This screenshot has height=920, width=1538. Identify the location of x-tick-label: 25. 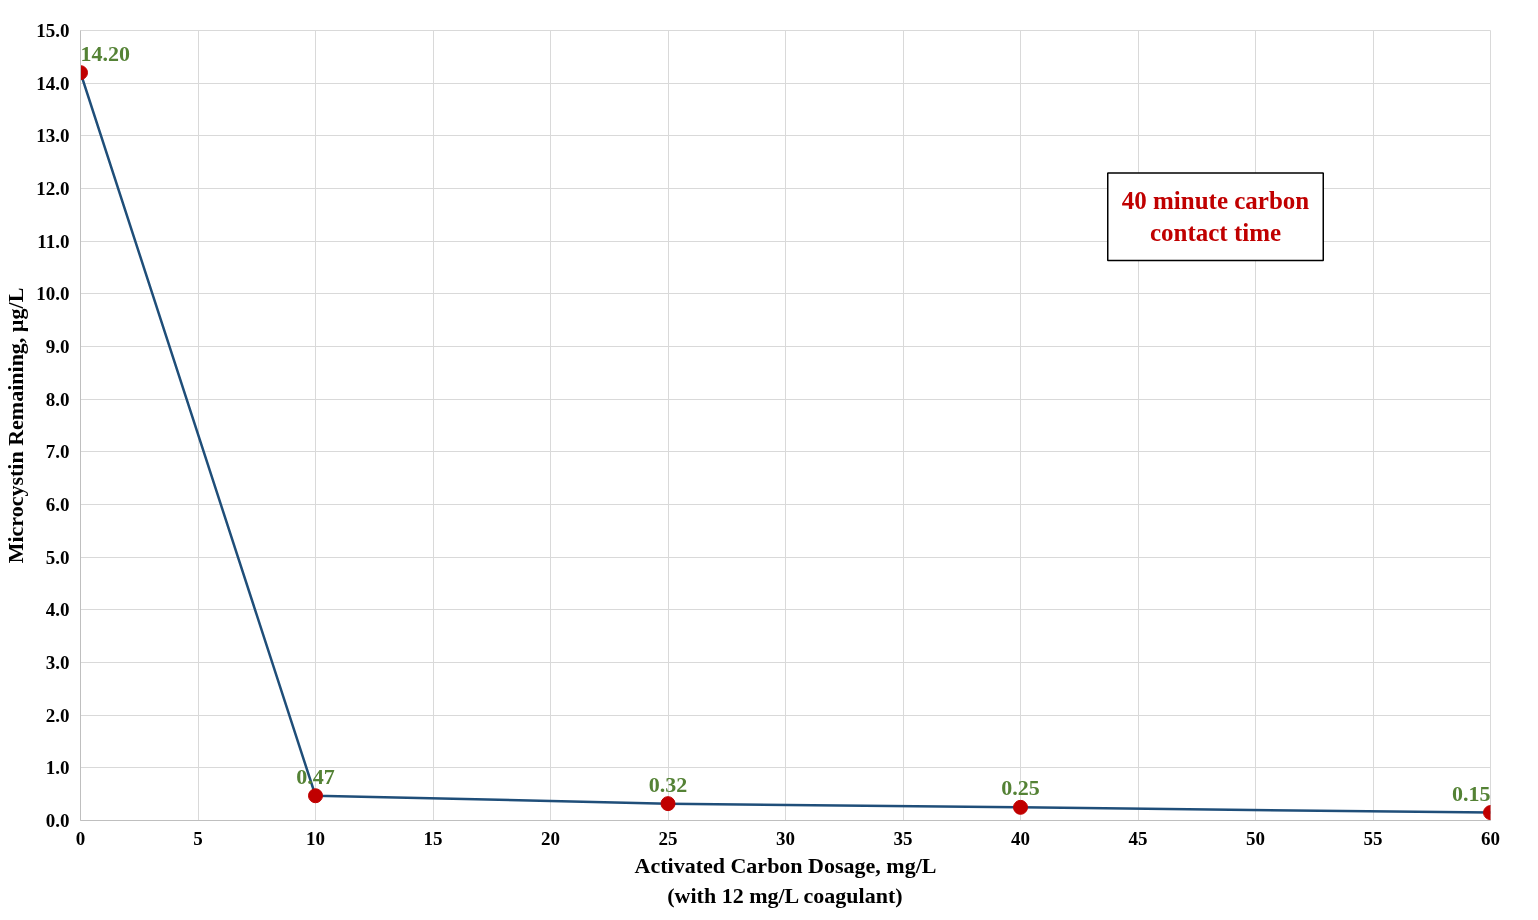
(668, 838).